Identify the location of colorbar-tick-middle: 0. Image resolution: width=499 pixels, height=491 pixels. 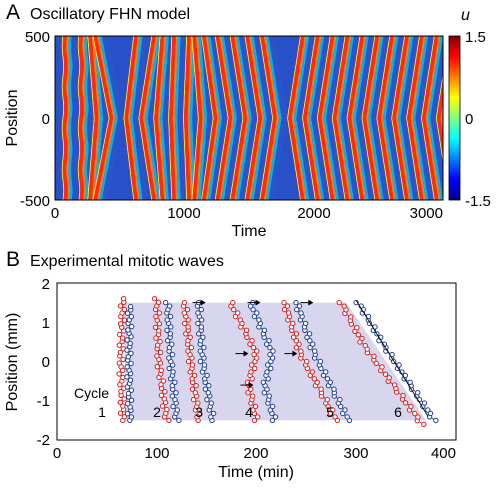
(469, 119).